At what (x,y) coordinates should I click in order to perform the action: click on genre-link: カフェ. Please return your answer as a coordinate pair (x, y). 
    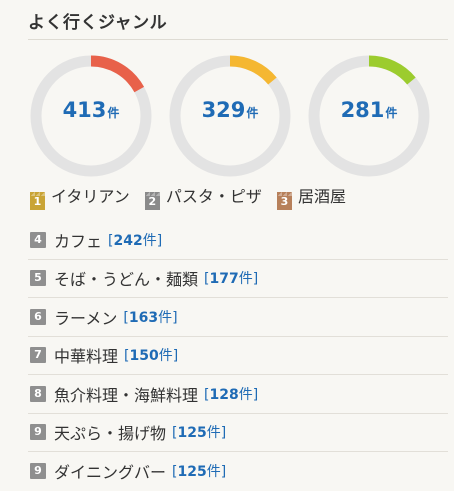
    Looking at the image, I should click on (78, 241).